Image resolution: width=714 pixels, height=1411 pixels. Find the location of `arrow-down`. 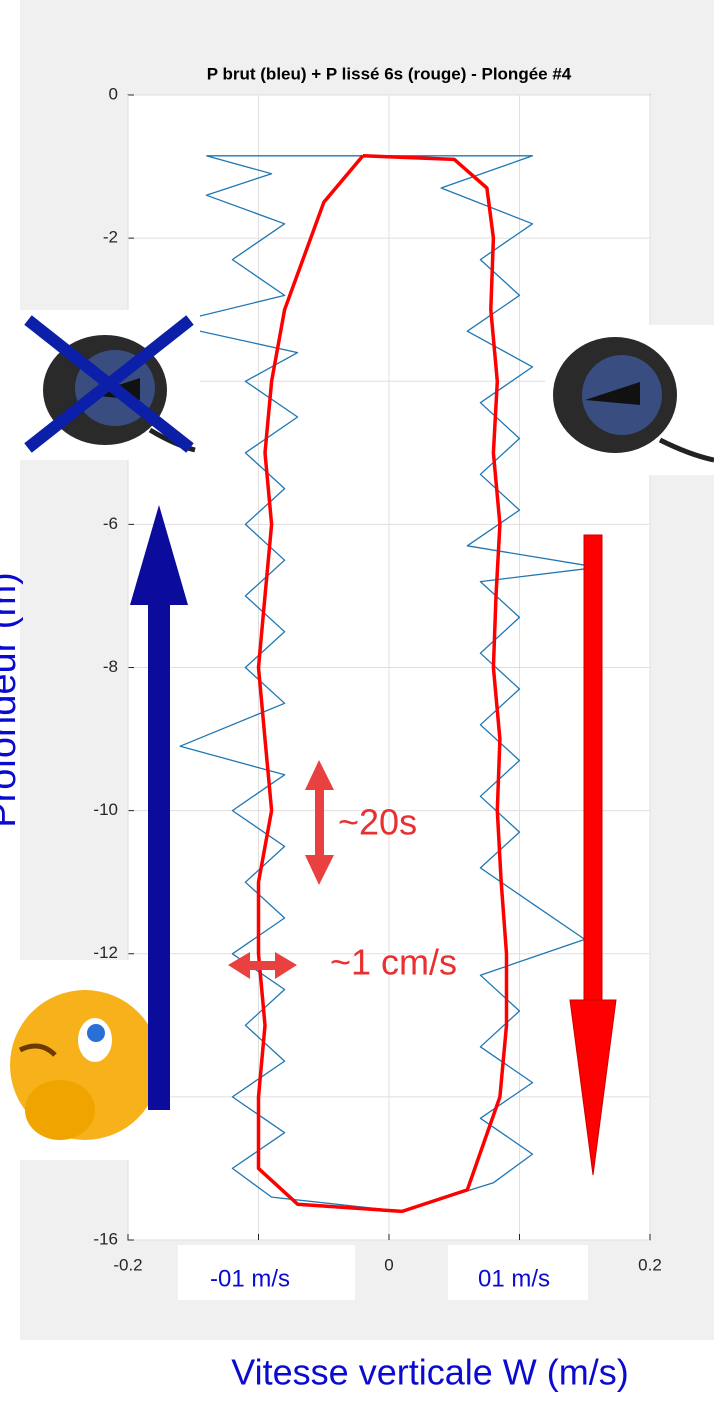

arrow-down is located at coordinates (593, 855).